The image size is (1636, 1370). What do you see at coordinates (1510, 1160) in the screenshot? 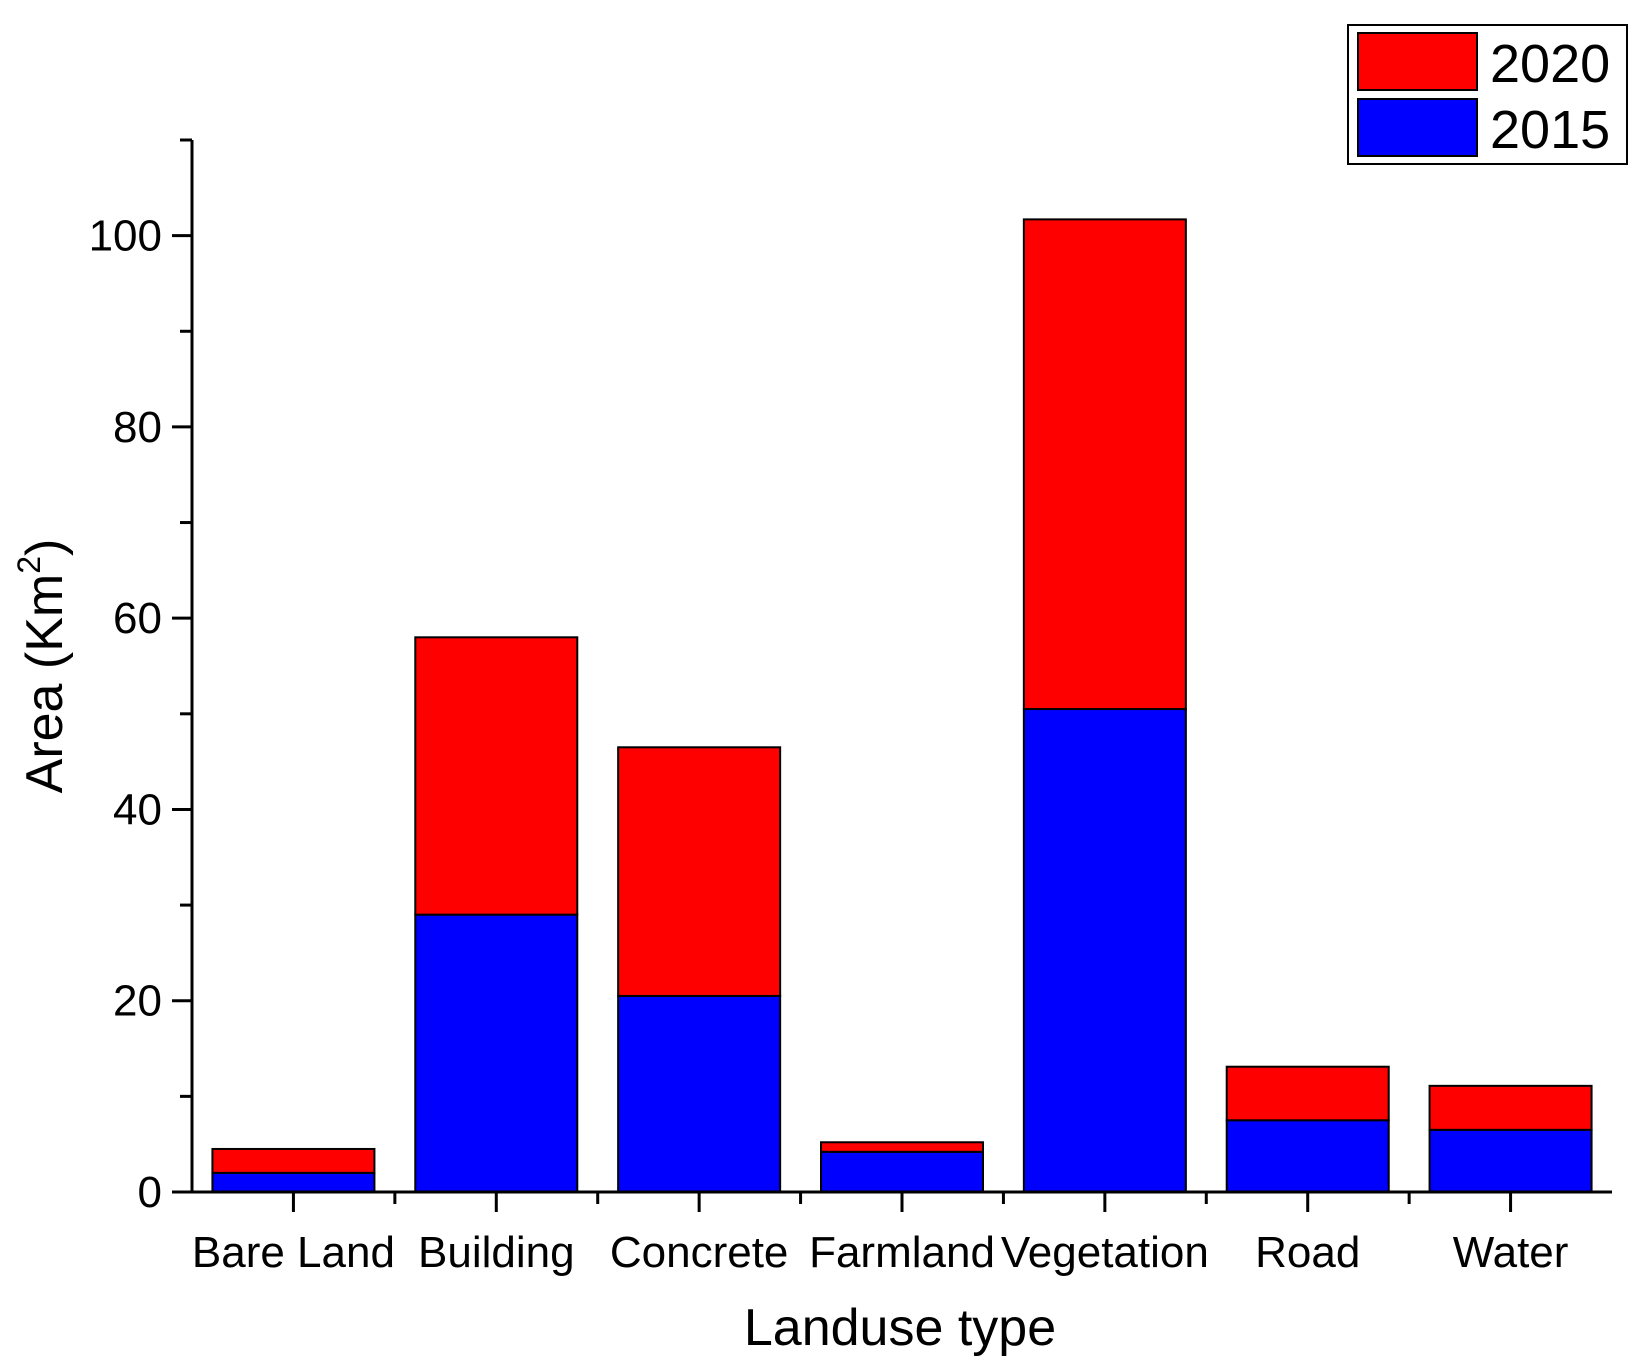
I see `bar-water-2015` at bounding box center [1510, 1160].